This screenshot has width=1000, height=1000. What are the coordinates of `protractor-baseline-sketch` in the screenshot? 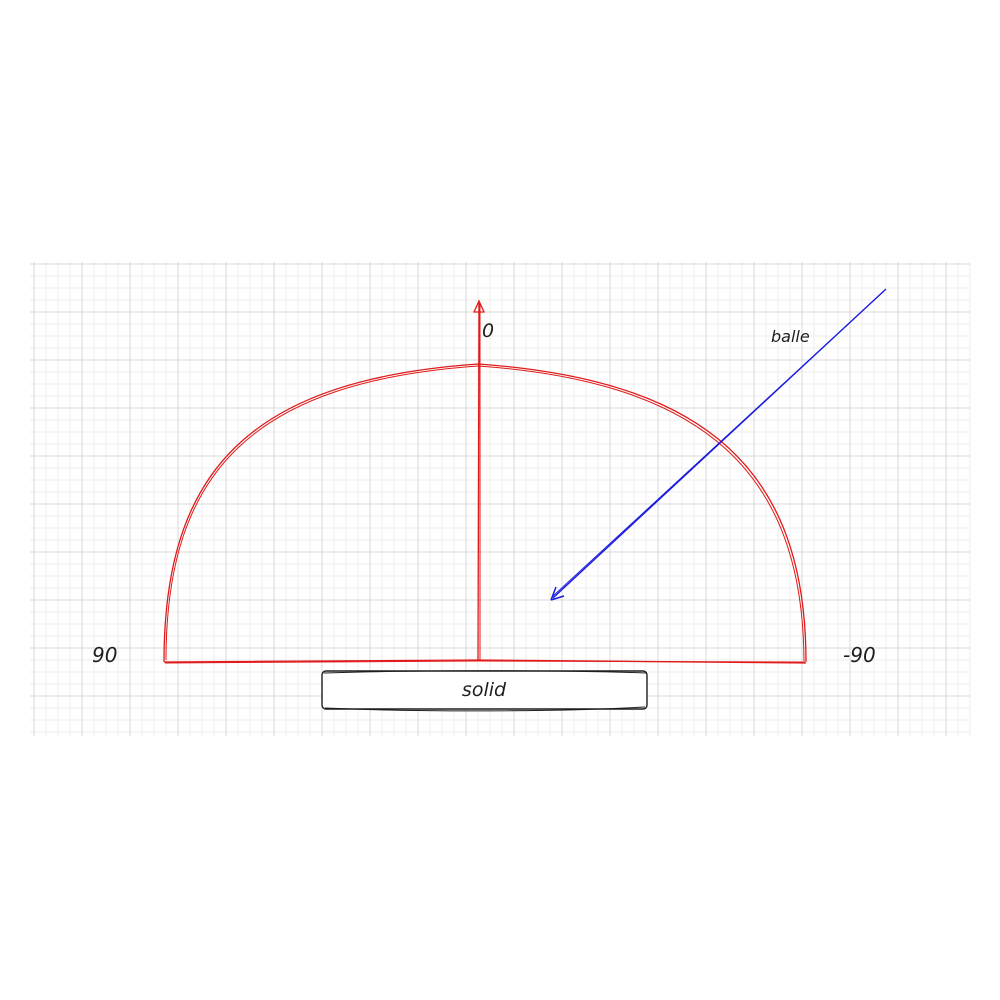 It's located at (485, 662).